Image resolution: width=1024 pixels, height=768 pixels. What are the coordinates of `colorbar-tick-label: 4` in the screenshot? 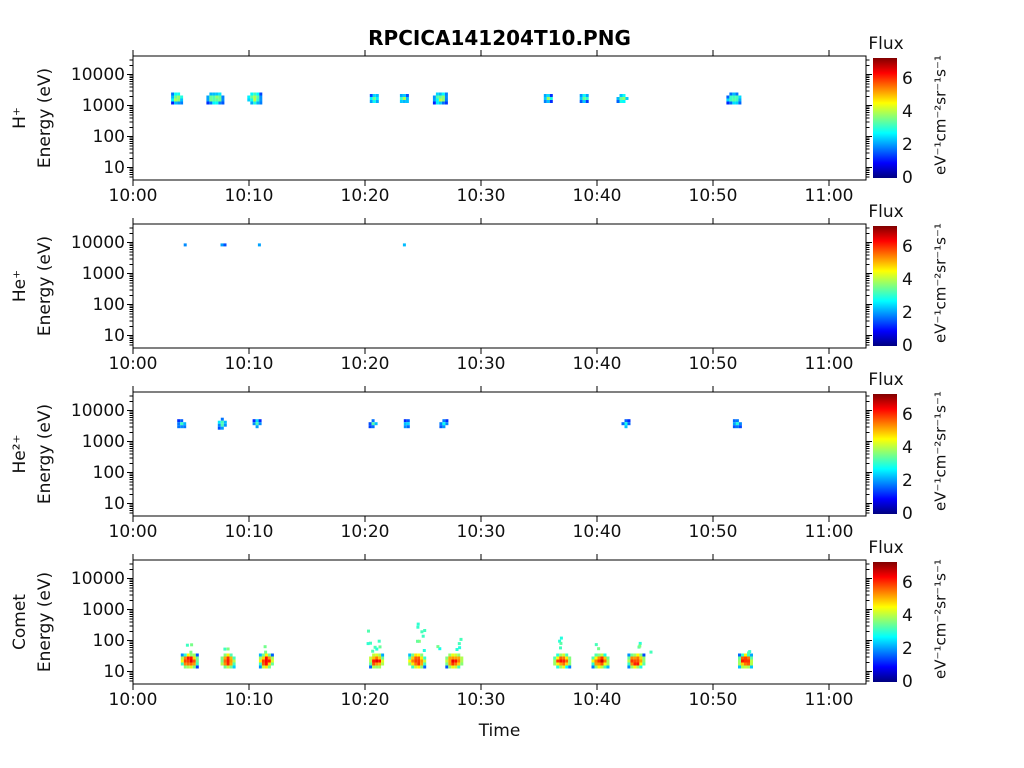 It's located at (907, 448).